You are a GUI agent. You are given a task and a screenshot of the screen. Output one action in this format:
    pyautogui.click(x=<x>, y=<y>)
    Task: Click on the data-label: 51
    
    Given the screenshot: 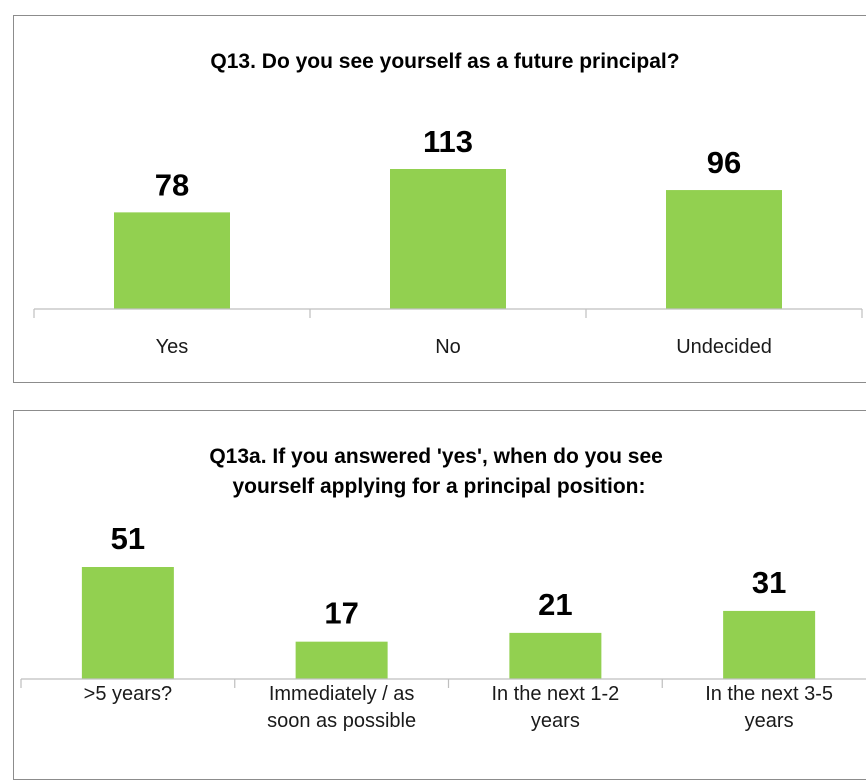 What is the action you would take?
    pyautogui.click(x=128, y=538)
    